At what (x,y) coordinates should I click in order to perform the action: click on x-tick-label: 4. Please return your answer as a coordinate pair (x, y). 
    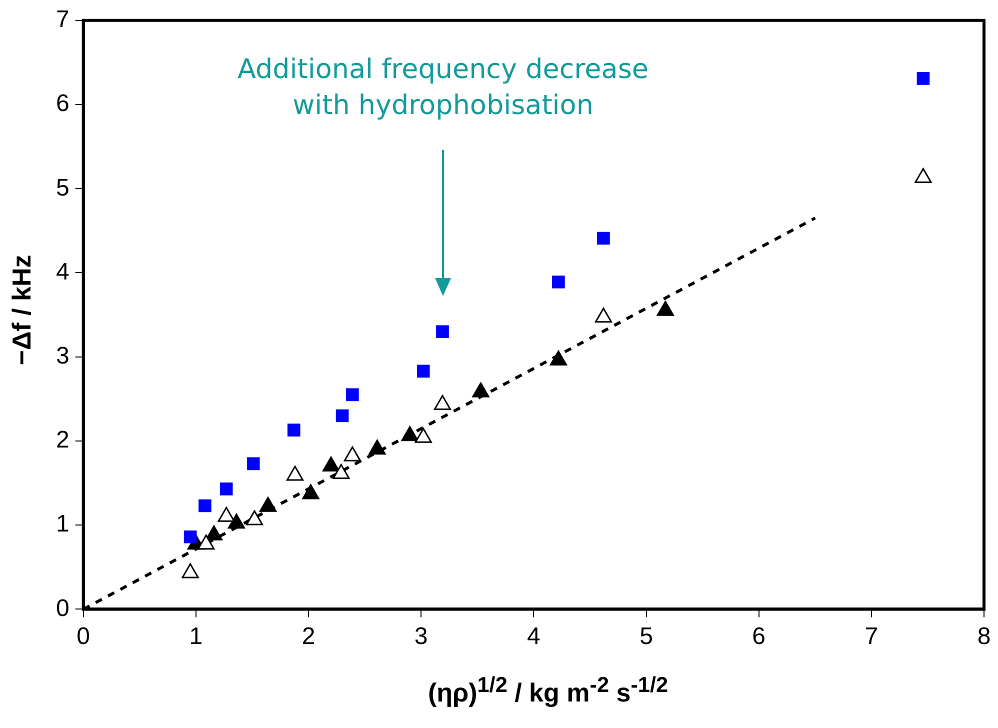
    Looking at the image, I should click on (533, 636).